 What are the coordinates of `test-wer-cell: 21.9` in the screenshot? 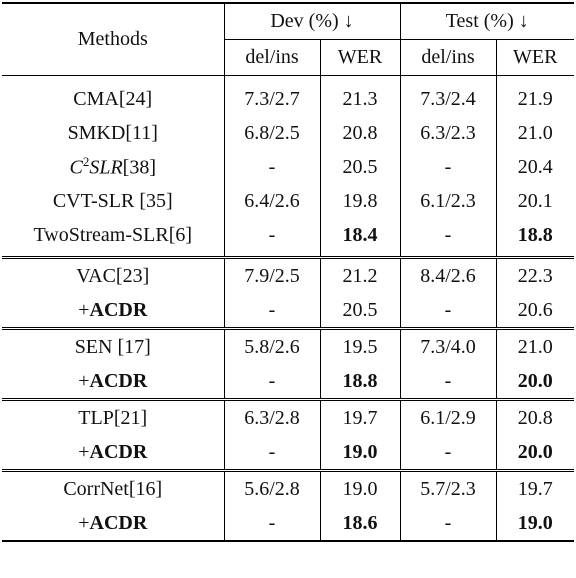 It's located at (534, 95).